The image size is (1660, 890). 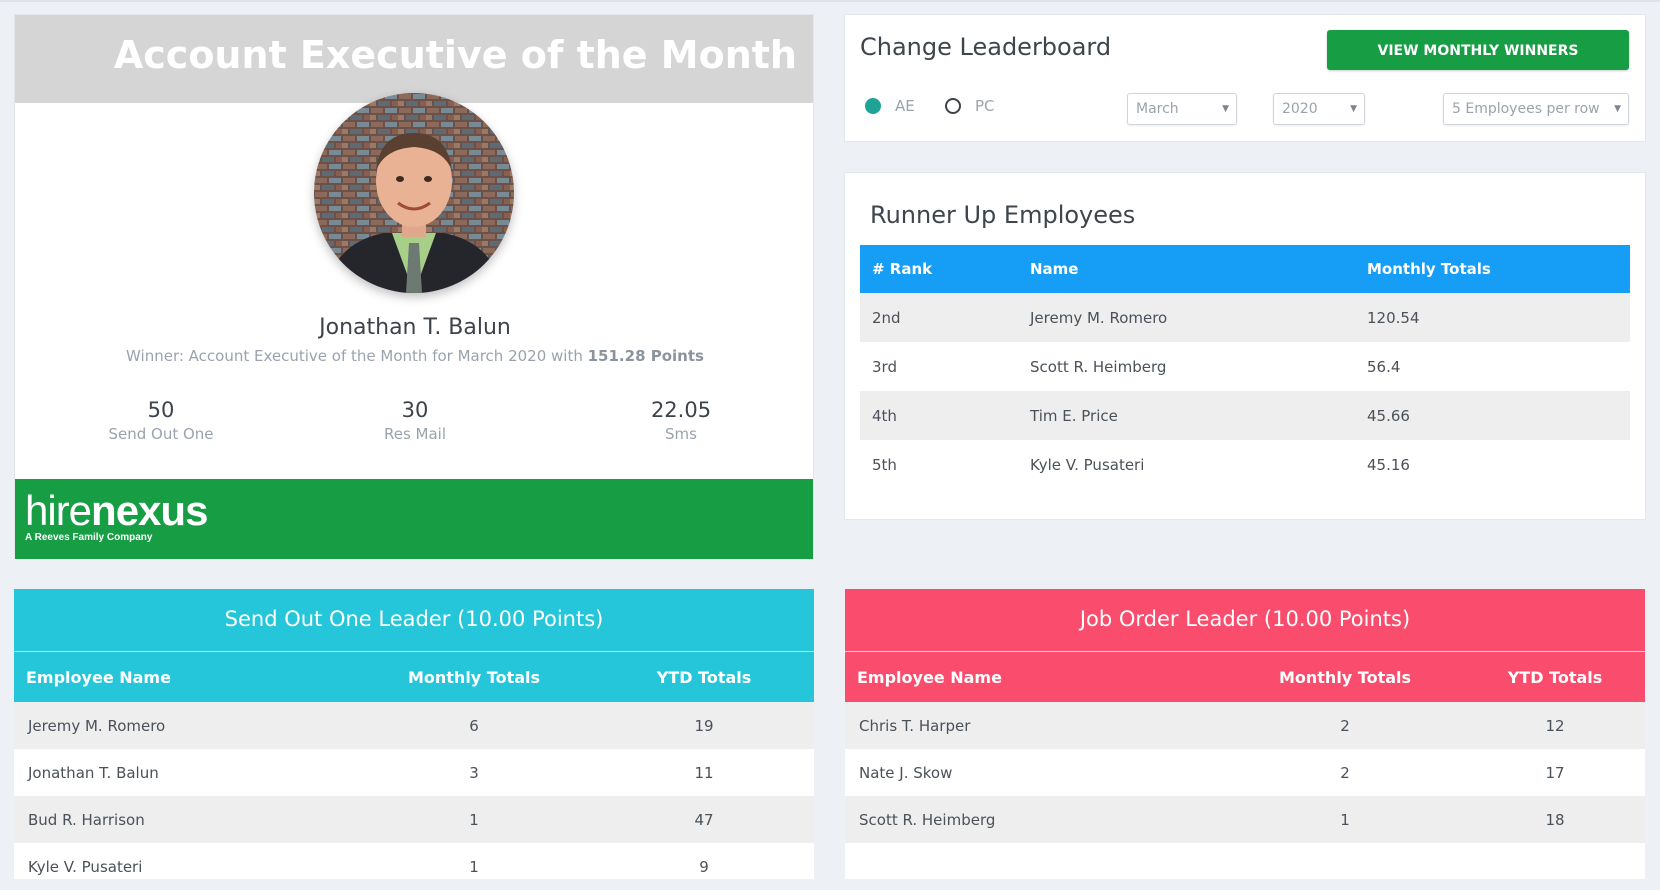 What do you see at coordinates (1003, 215) in the screenshot?
I see `runner-up-title: Runner Up Employees` at bounding box center [1003, 215].